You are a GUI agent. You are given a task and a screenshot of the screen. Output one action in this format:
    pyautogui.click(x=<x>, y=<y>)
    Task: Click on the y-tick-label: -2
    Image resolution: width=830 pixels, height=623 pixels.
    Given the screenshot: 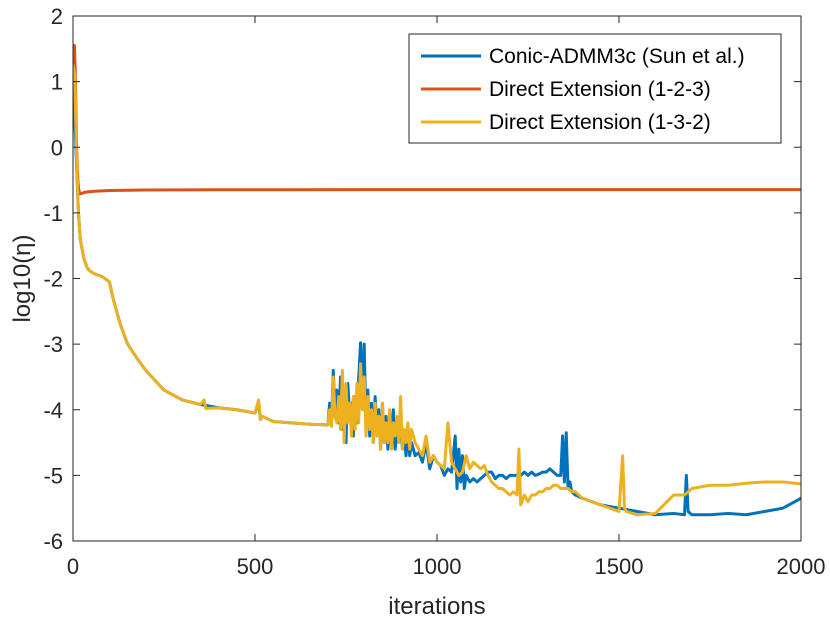 What is the action you would take?
    pyautogui.click(x=53, y=279)
    